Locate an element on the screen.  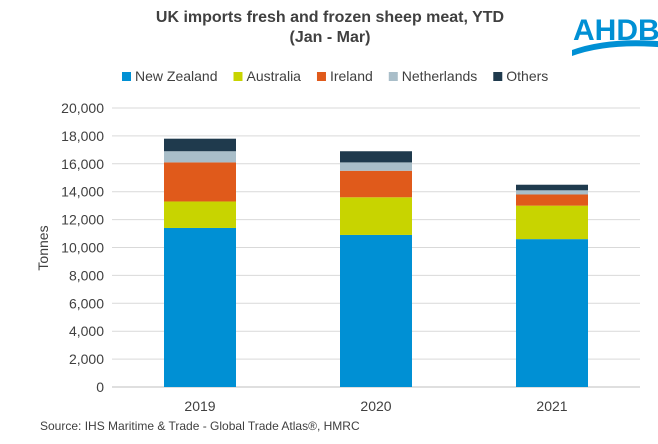
y-tick-label: 4,000 is located at coordinates (86, 331).